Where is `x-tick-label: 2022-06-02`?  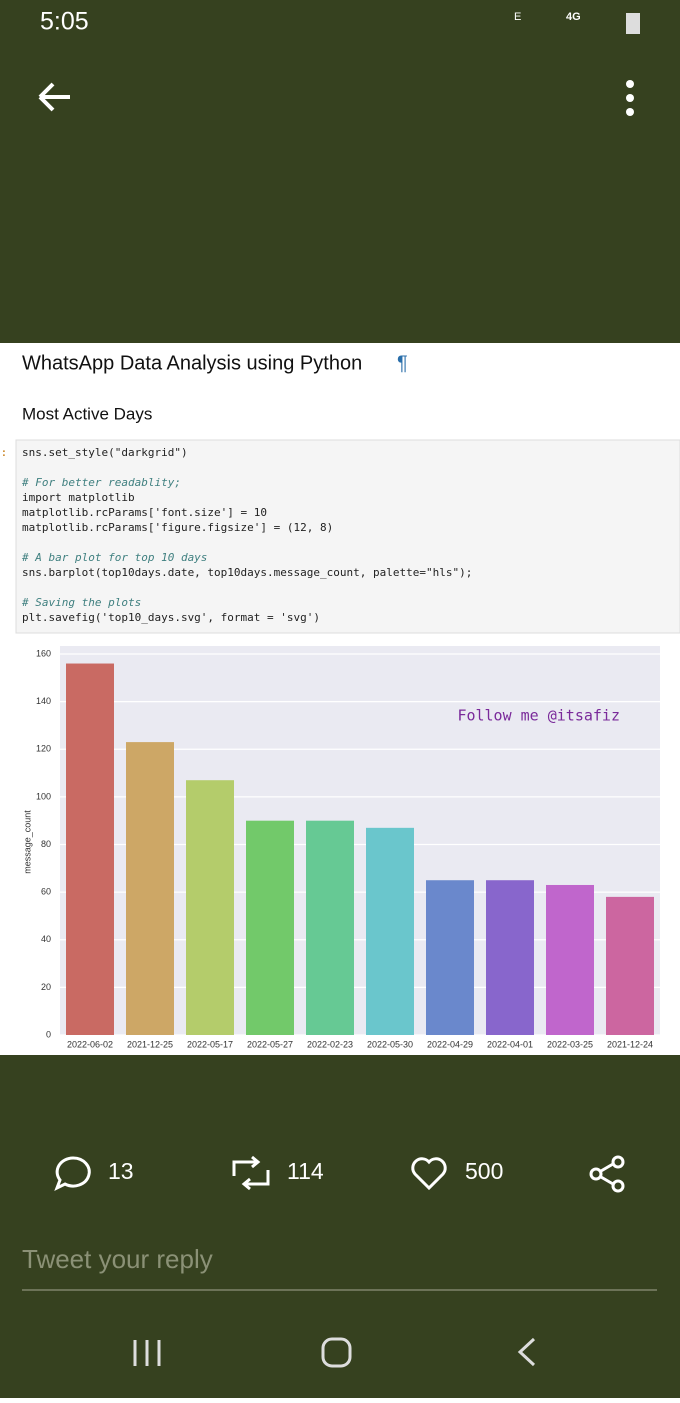 x-tick-label: 2022-06-02 is located at coordinates (90, 1044).